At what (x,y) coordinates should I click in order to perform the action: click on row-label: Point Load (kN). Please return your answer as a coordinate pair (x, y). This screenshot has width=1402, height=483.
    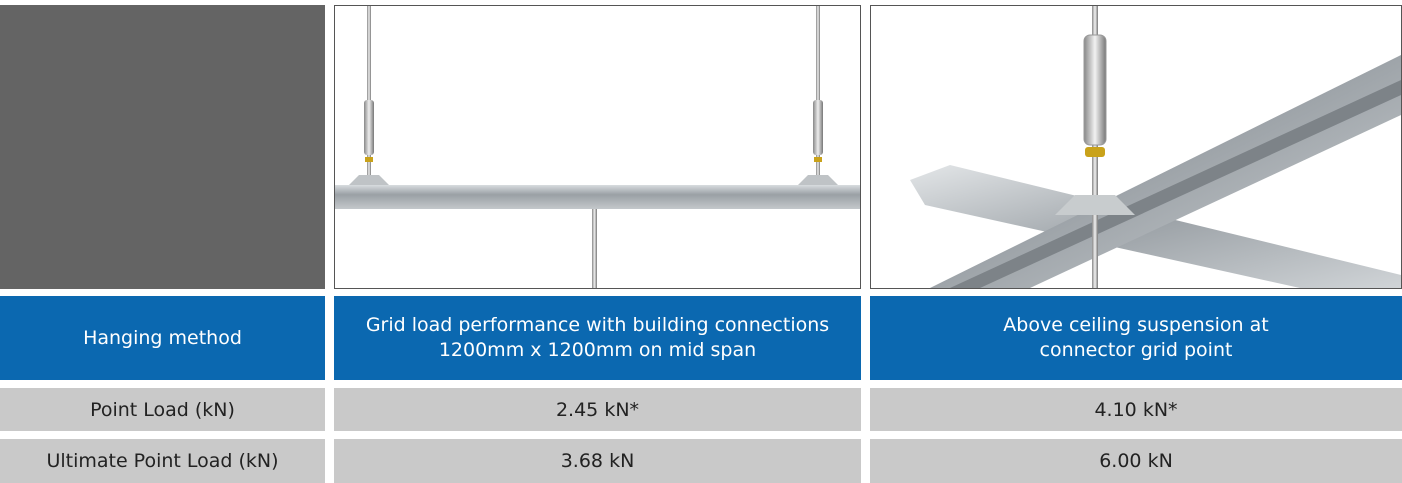
    Looking at the image, I should click on (162, 409).